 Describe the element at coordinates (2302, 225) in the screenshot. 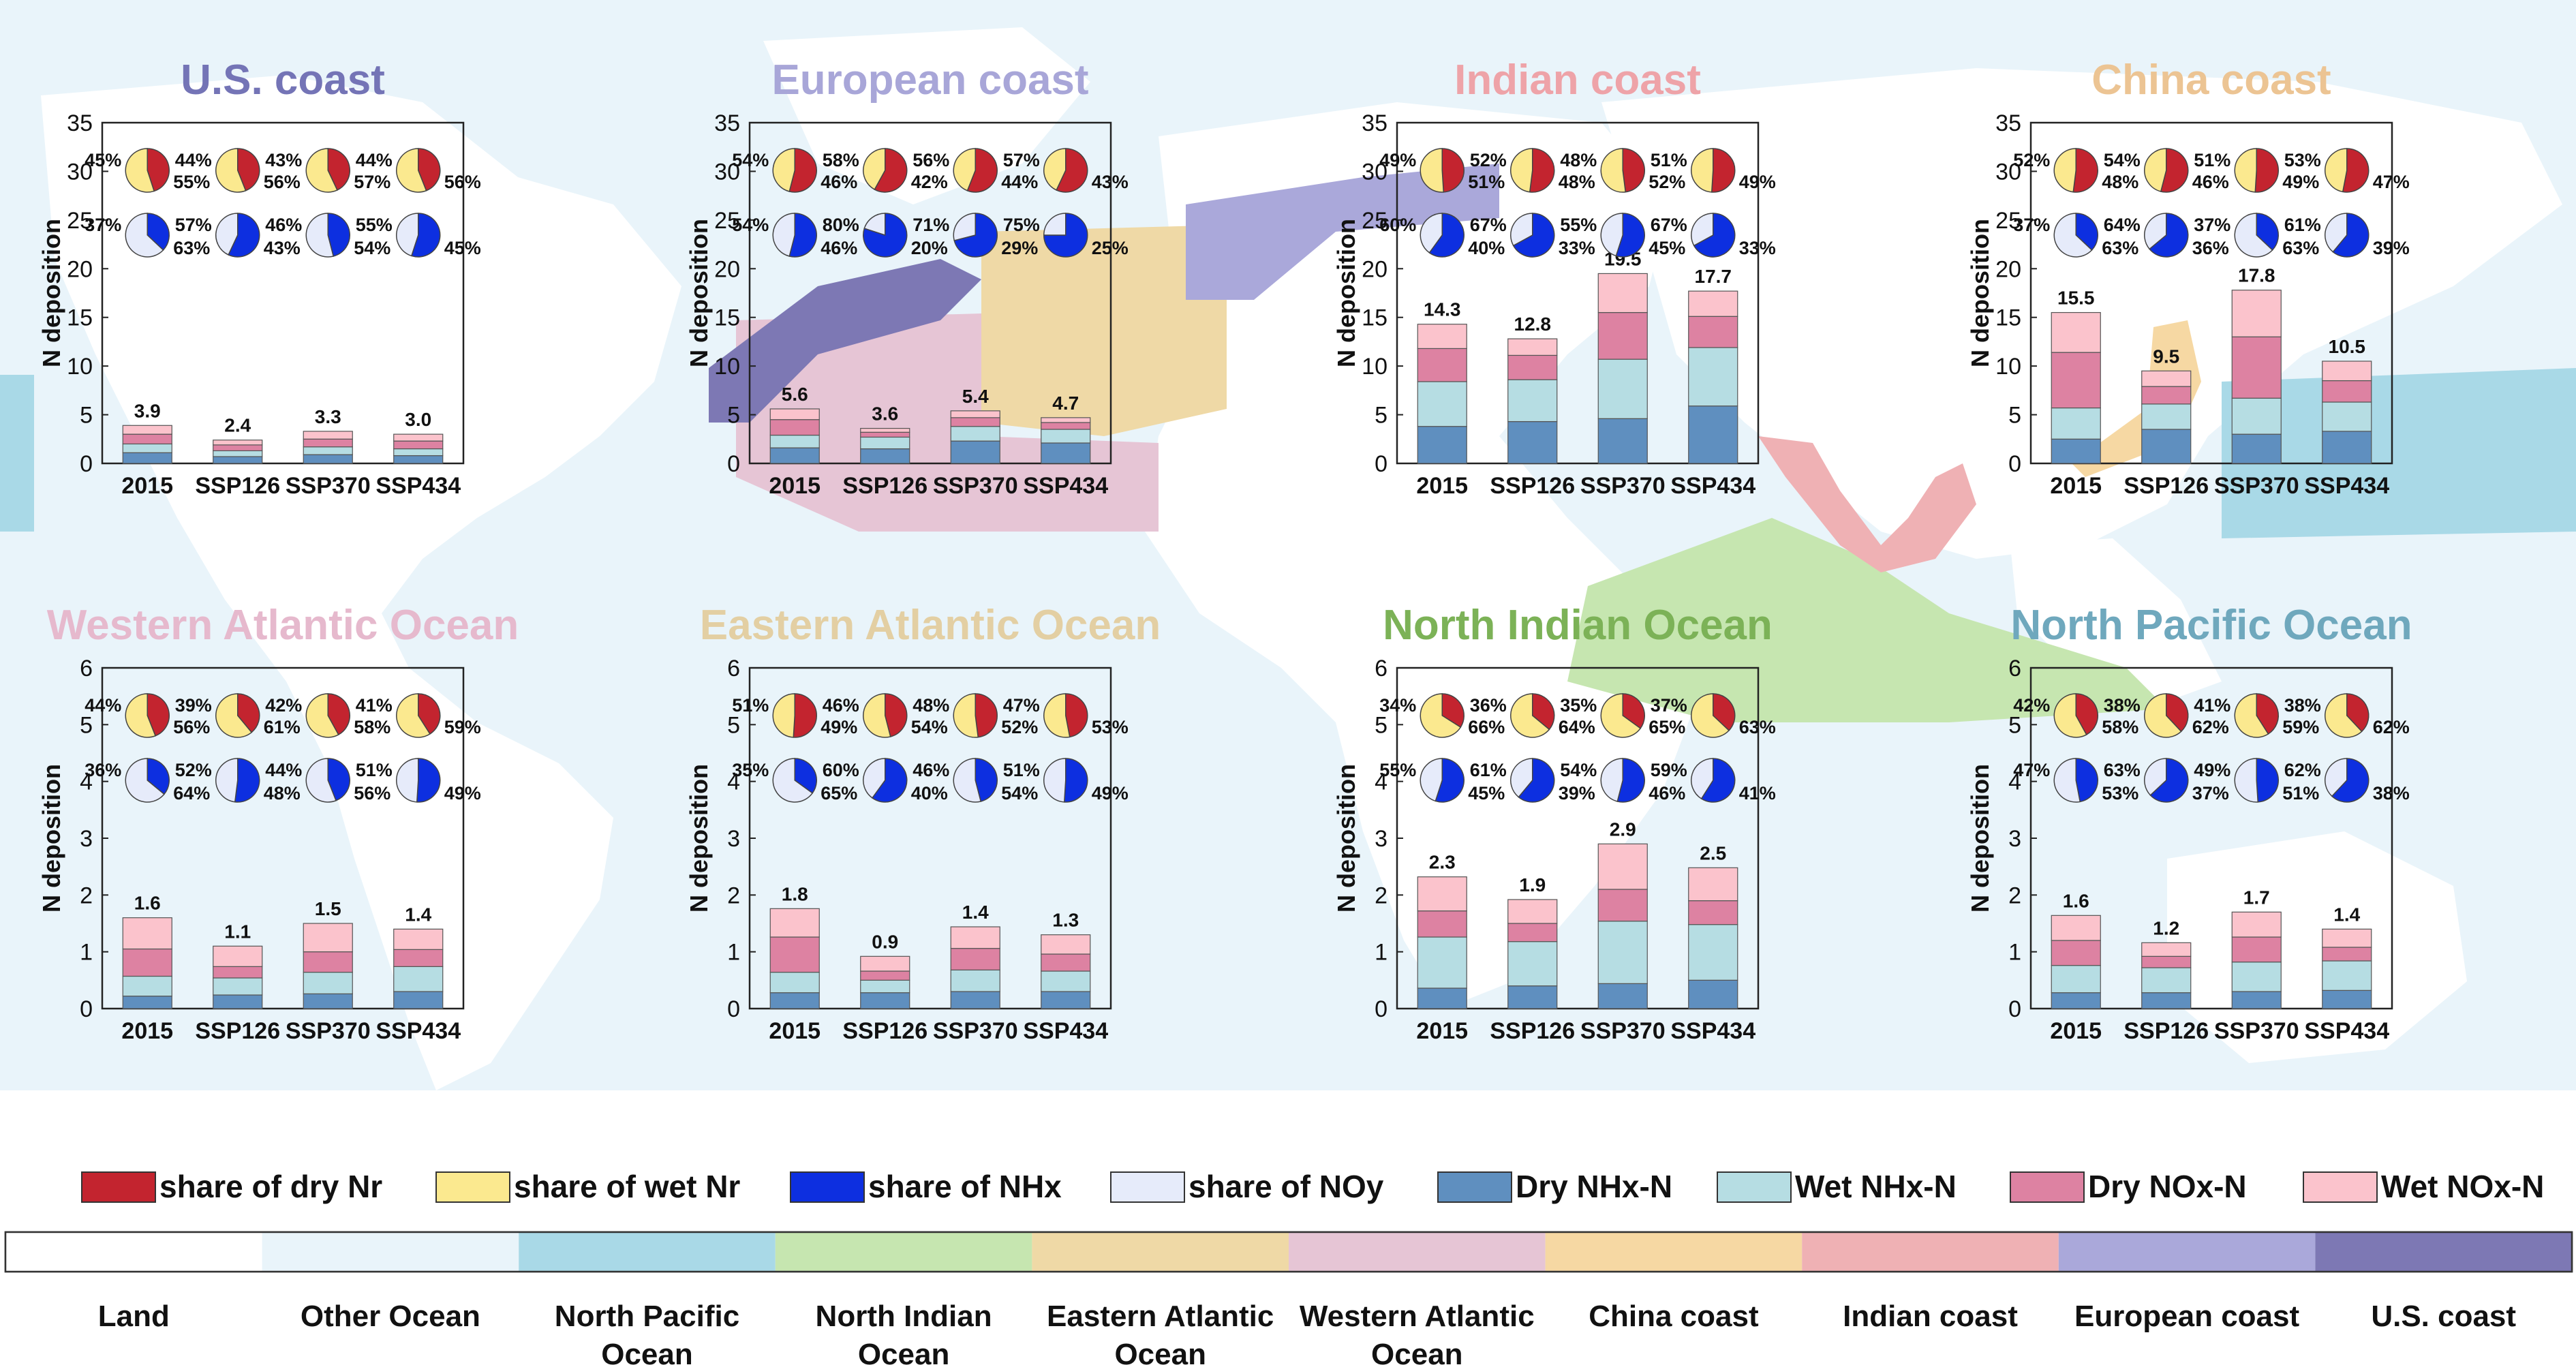

I see `pie-nhx-label: 61%` at that location.